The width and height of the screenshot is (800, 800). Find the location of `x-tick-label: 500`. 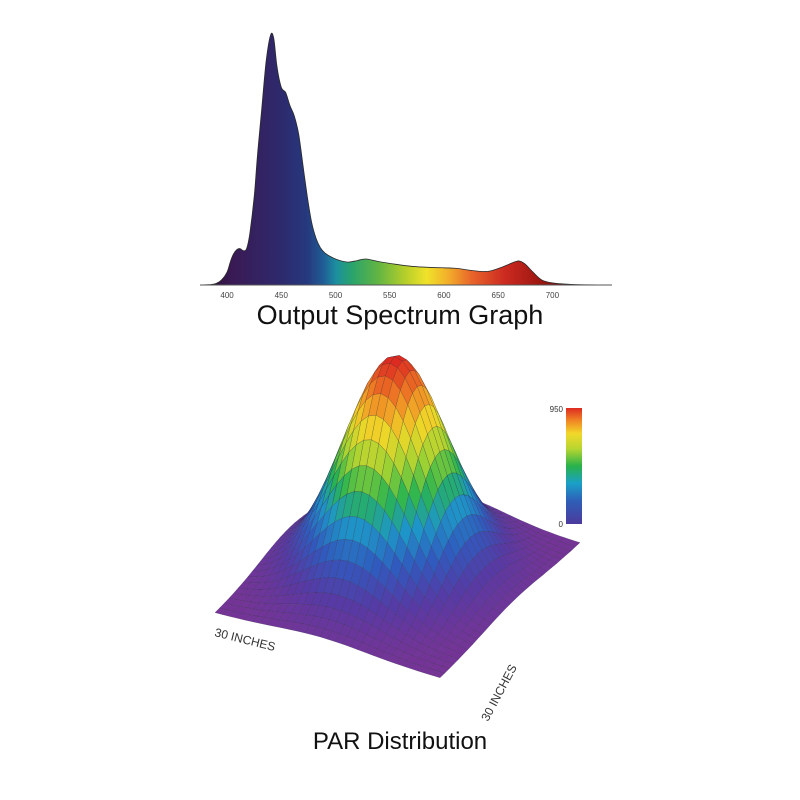

x-tick-label: 500 is located at coordinates (336, 295).